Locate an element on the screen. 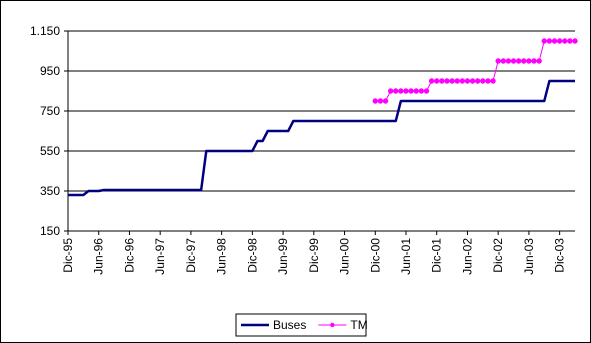  x-tick-label-Jun-96: Jun-96 is located at coordinates (99, 256).